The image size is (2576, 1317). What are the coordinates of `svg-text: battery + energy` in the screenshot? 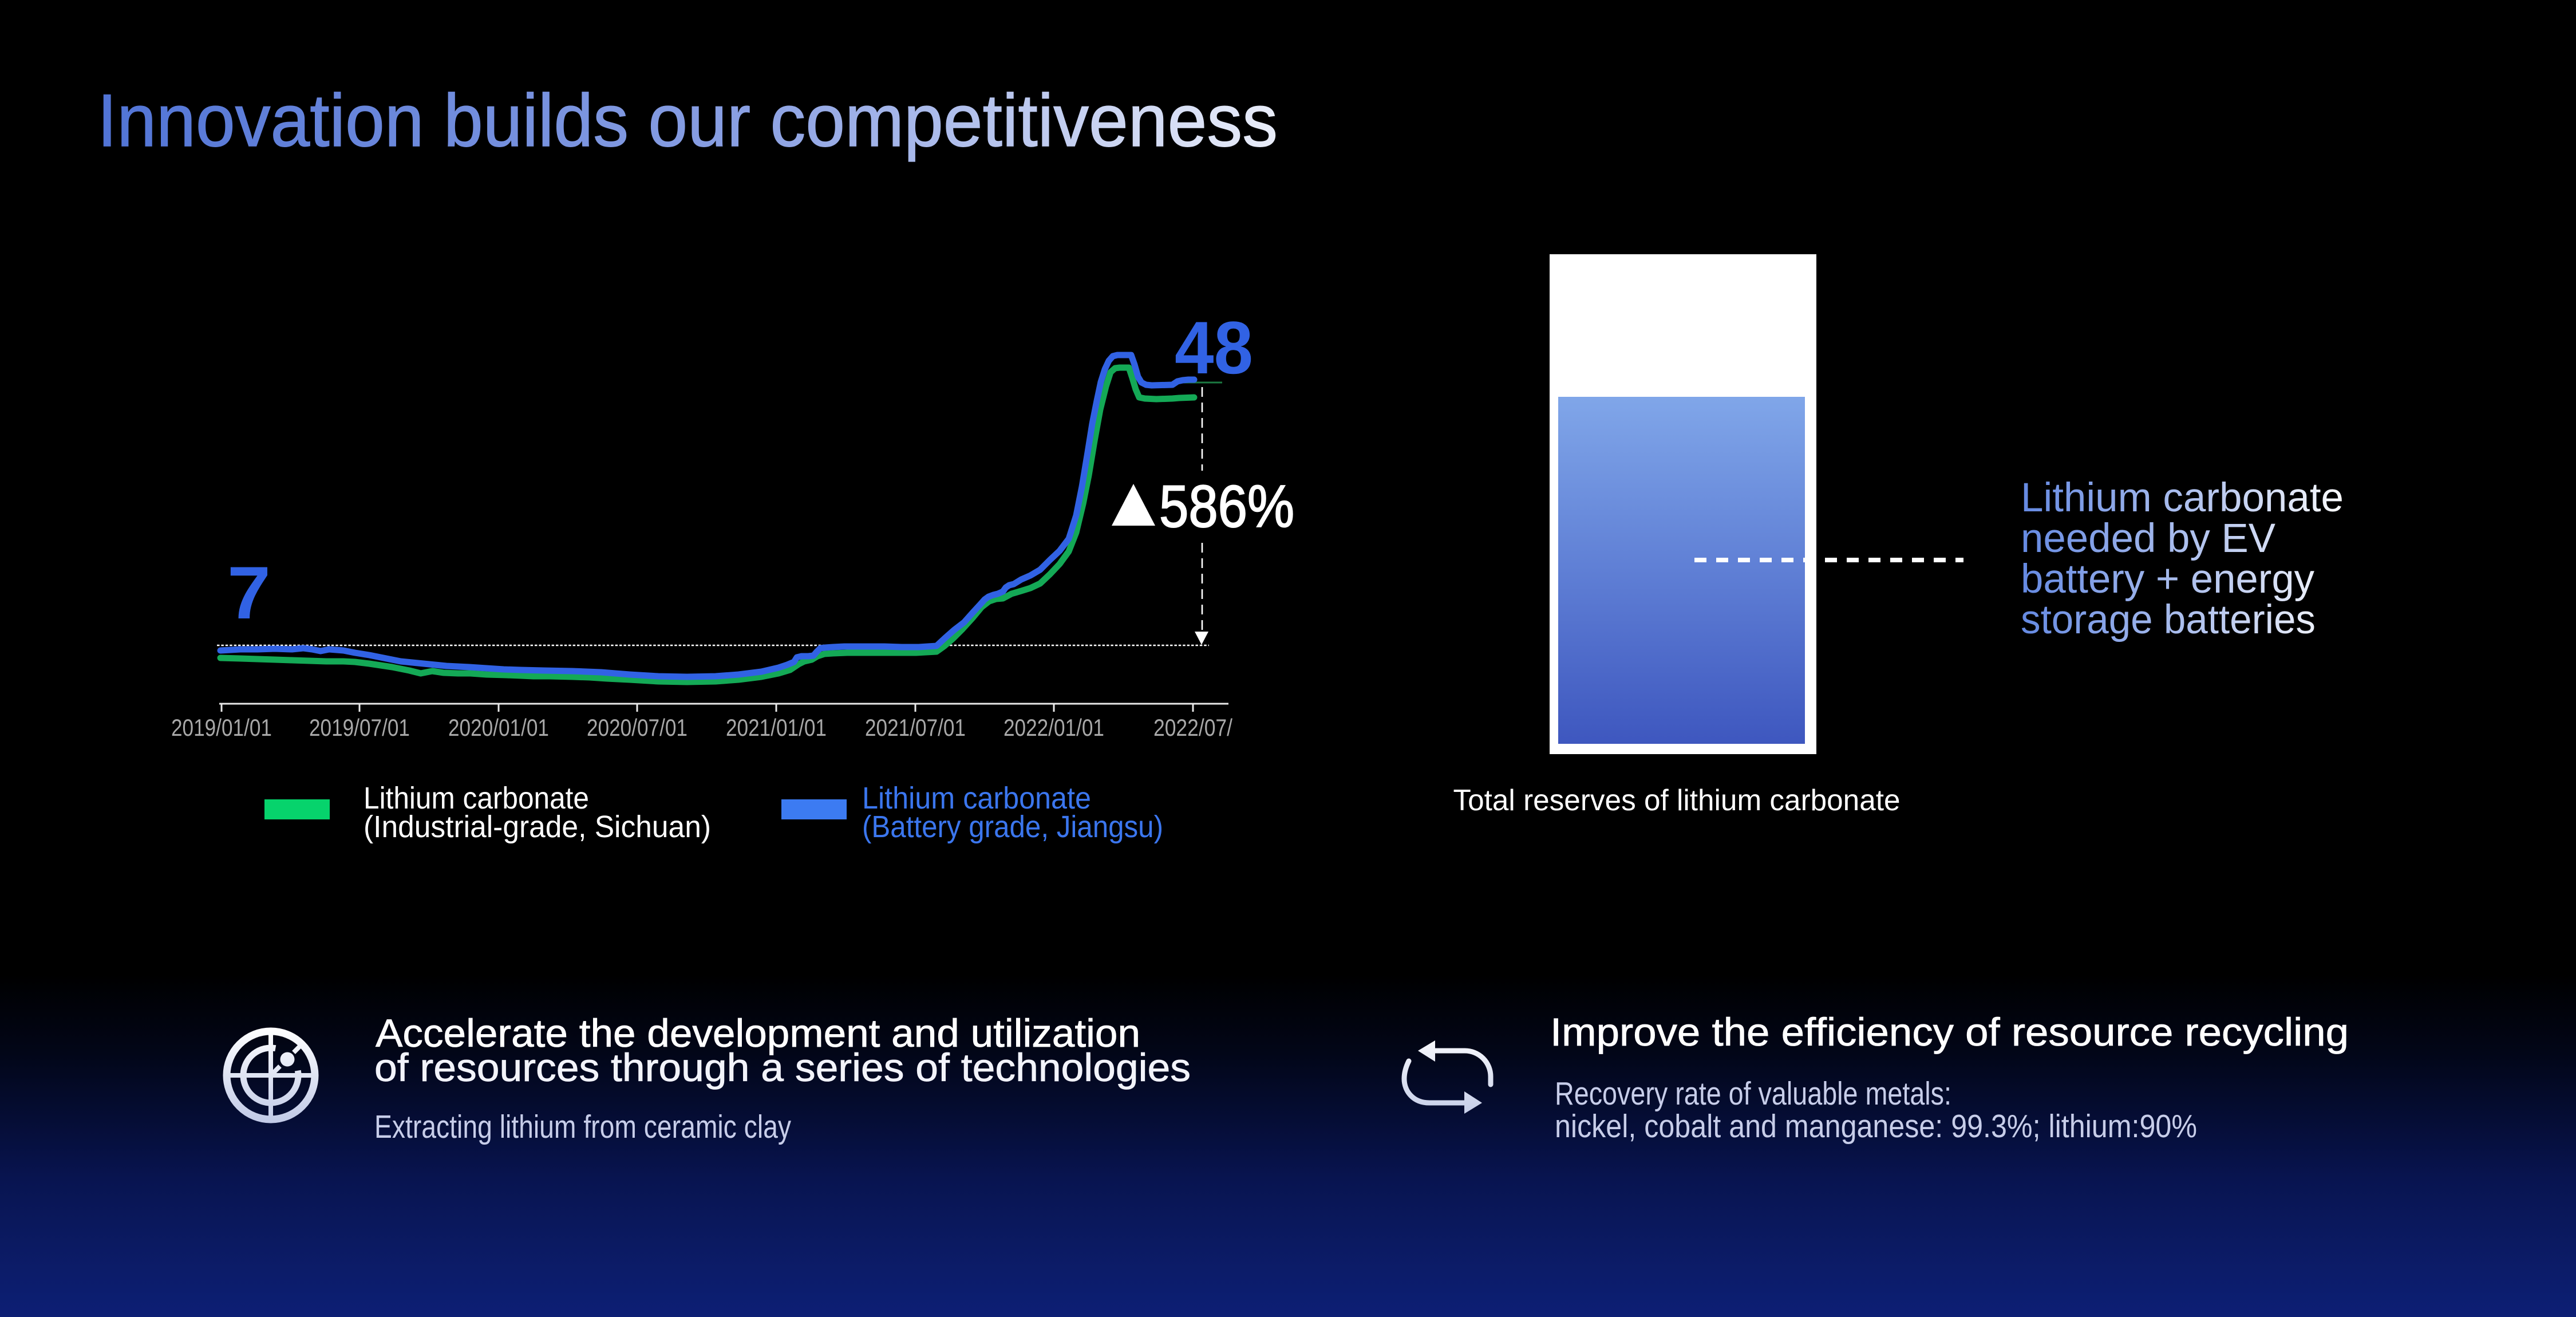 It's located at (2167, 579).